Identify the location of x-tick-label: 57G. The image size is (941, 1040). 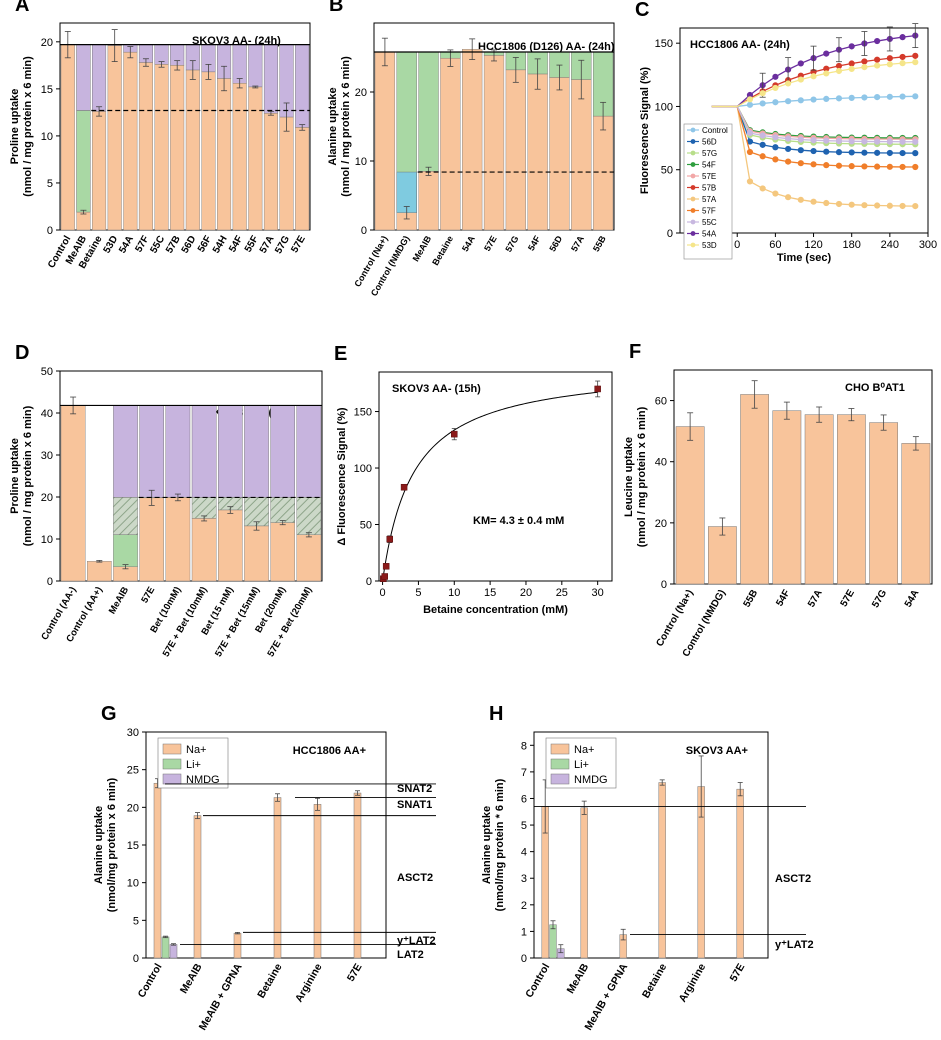
(511, 244).